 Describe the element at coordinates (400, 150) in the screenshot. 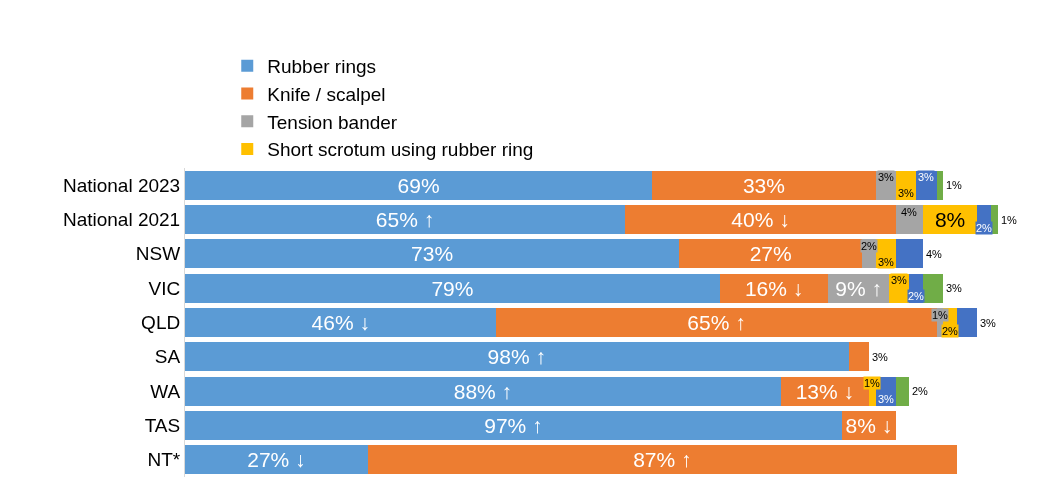

I see `legend-label: Short scrotum using rubber ring` at that location.